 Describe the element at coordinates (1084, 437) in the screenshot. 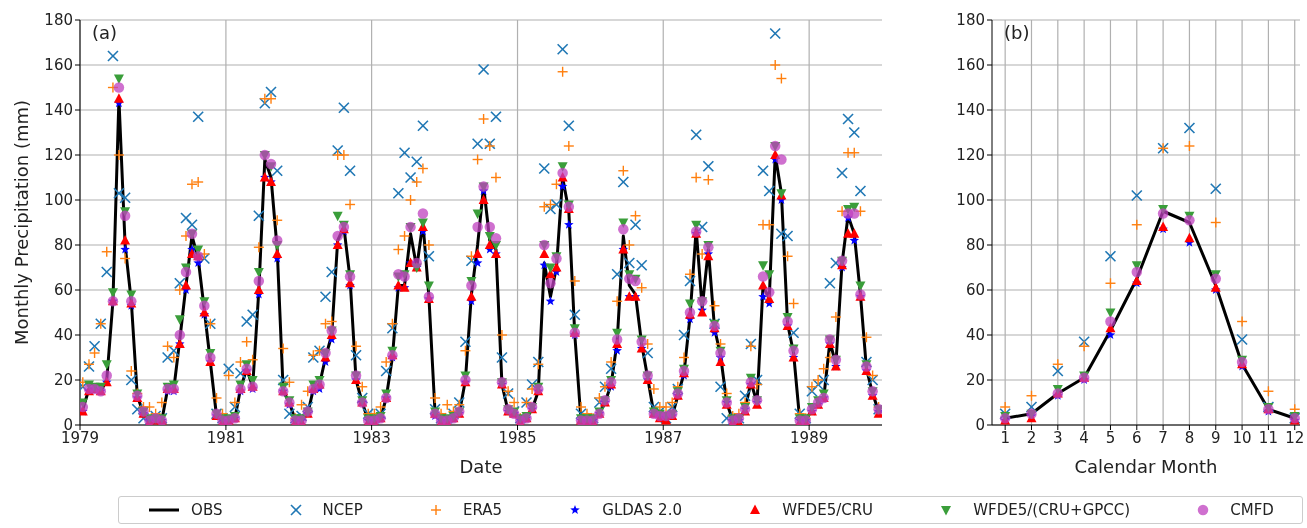

I see `x-tick-label: 4` at that location.